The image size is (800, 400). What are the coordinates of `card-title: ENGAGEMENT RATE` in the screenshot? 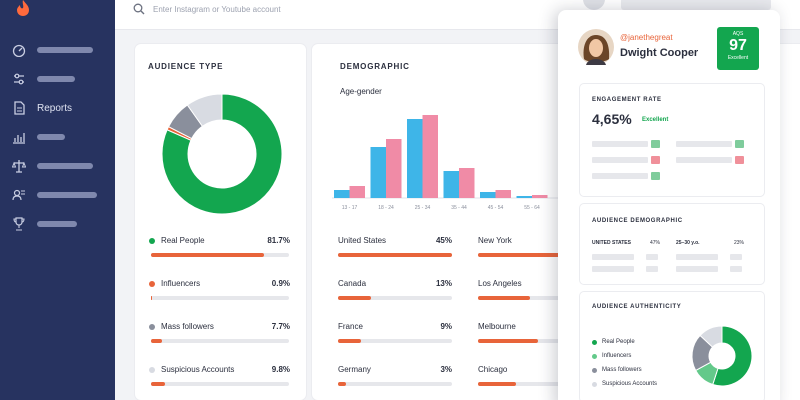 It's located at (627, 100).